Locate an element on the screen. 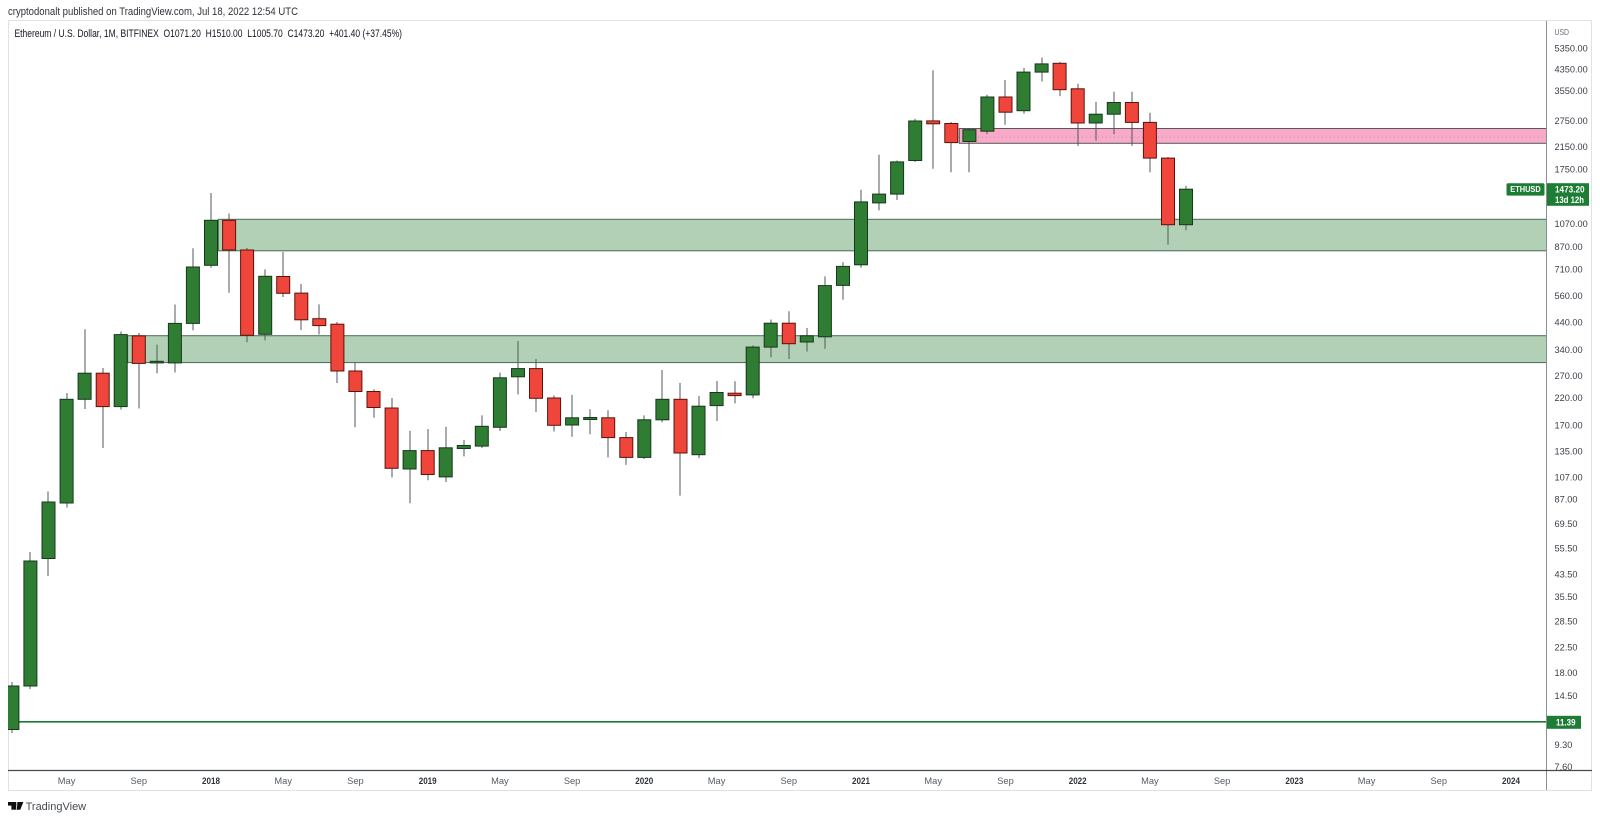  svg-text: 9.30 is located at coordinates (1564, 745).